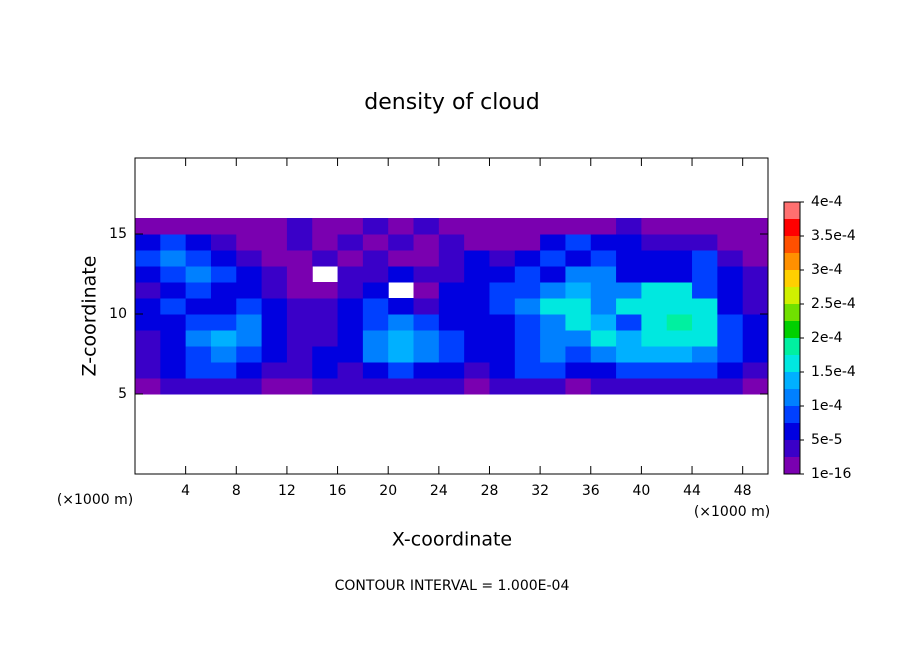  What do you see at coordinates (452, 586) in the screenshot?
I see `footnote: CONTOUR INTERVAL = 1.000E-04` at bounding box center [452, 586].